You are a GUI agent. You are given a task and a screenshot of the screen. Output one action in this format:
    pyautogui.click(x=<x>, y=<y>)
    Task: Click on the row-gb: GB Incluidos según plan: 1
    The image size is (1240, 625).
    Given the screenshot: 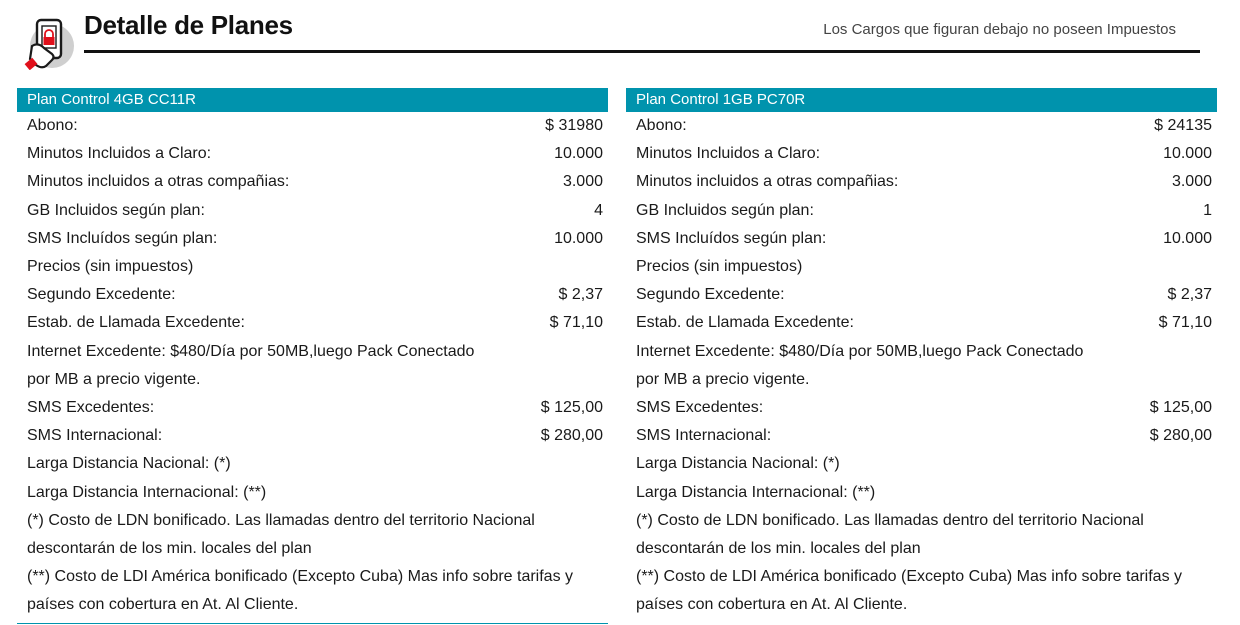 What is the action you would take?
    pyautogui.click(x=921, y=211)
    